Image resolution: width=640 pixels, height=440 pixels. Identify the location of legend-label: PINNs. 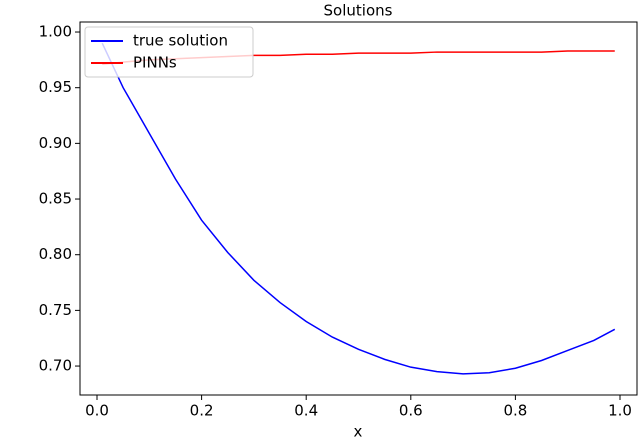
(155, 63).